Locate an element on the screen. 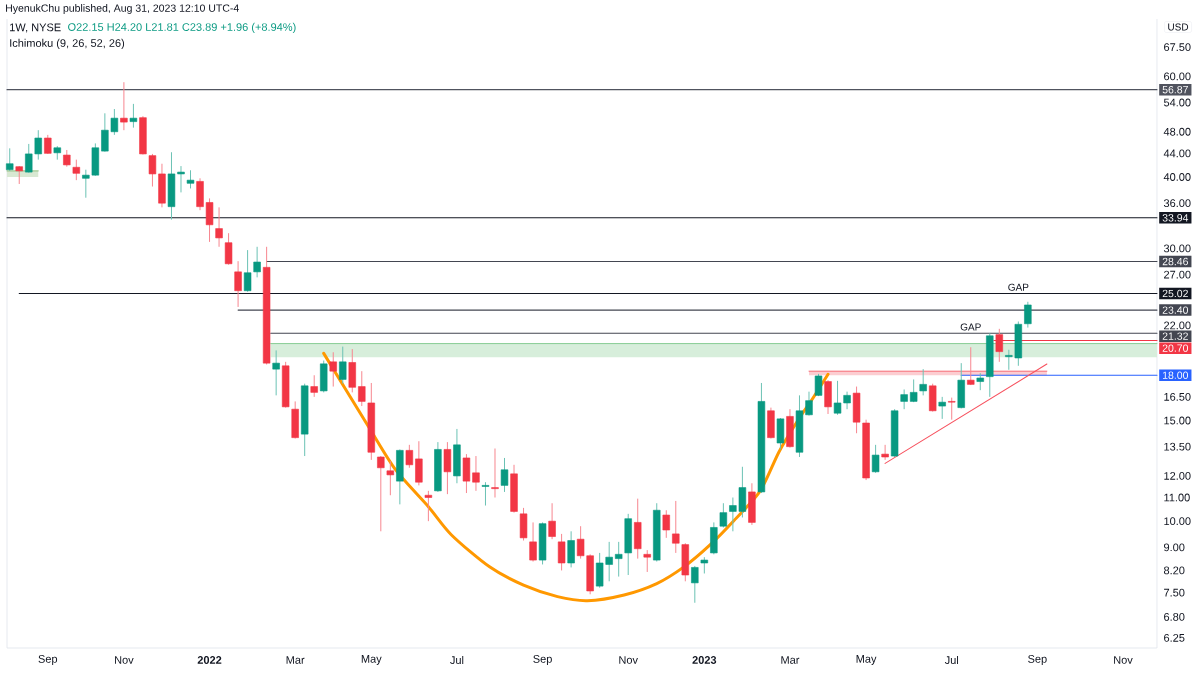 The width and height of the screenshot is (1200, 696). y-tick-label: 27.00 is located at coordinates (1177, 274).